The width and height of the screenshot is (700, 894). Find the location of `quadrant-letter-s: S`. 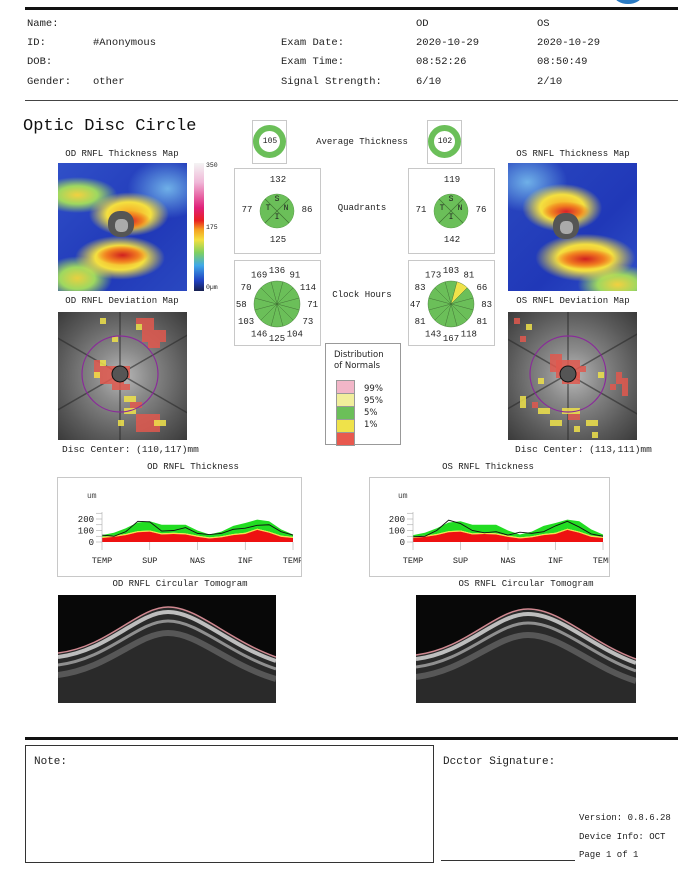

quadrant-letter-s: S is located at coordinates (277, 199).